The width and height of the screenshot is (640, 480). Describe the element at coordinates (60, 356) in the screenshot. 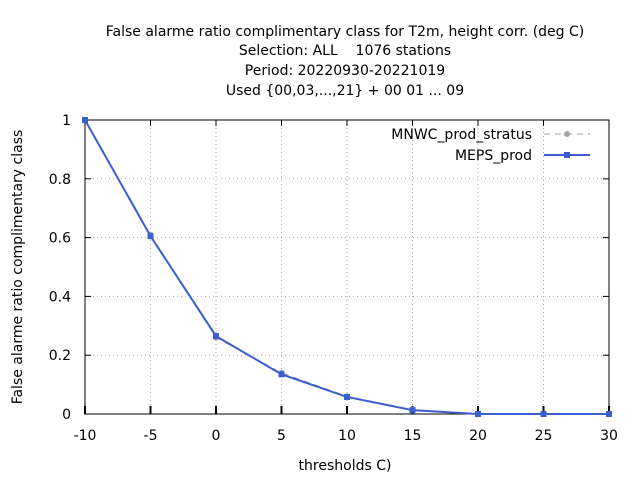

I see `y-tick-label: 0.2` at that location.